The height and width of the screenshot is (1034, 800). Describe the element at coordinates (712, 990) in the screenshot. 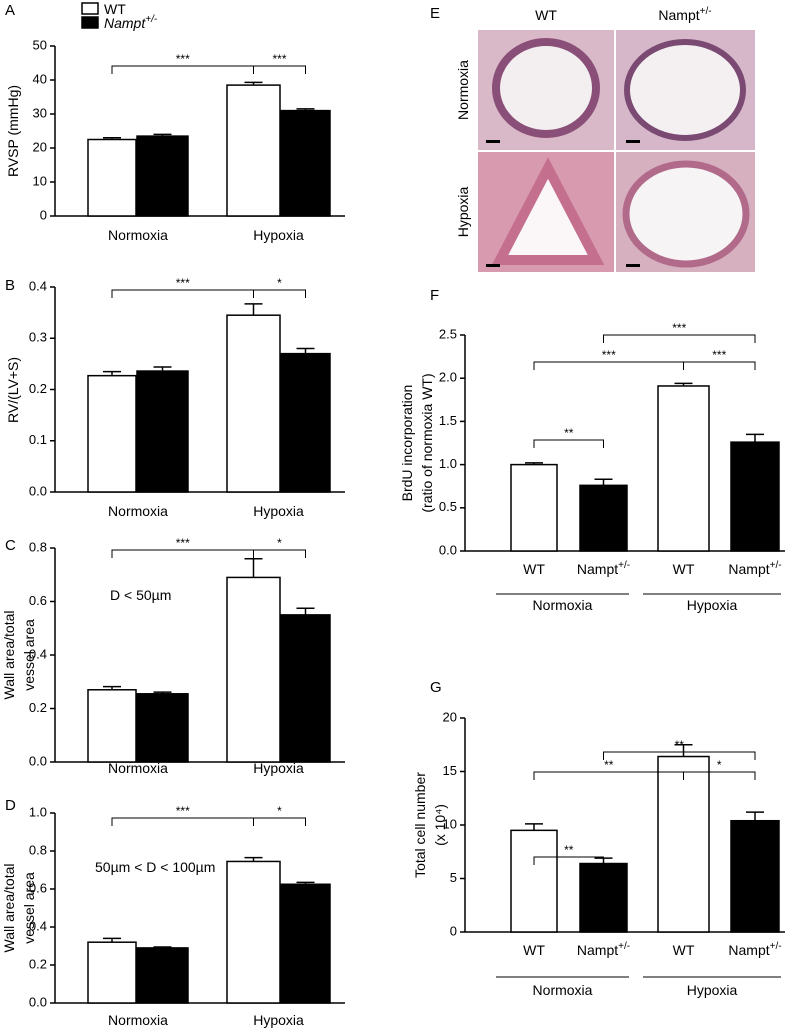

I see `group-label: Hypoxia` at that location.